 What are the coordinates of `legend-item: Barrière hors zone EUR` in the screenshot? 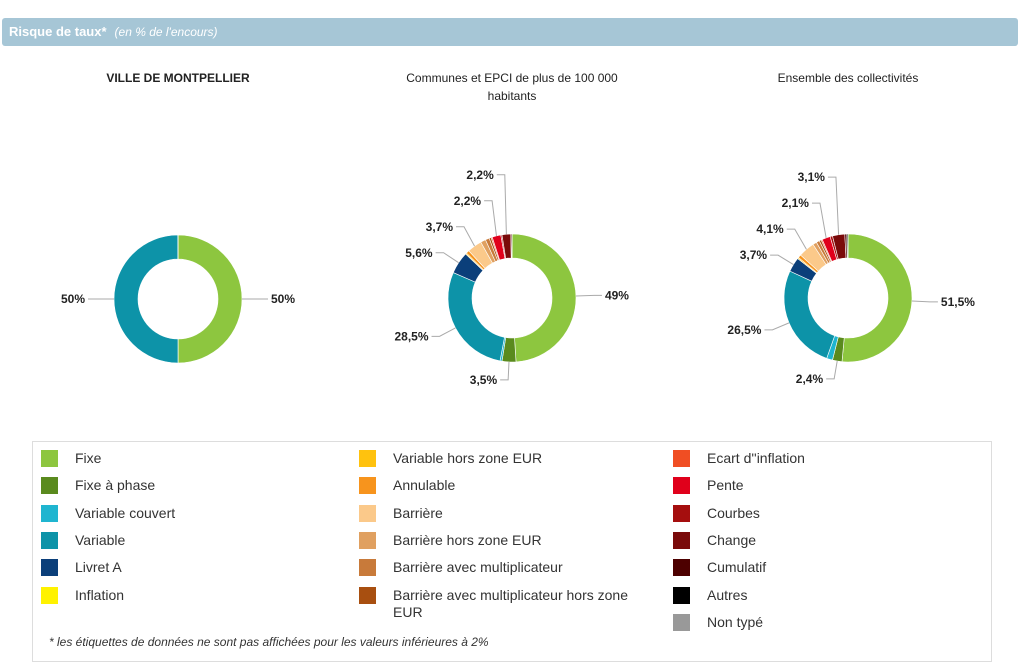 It's located at (506, 540).